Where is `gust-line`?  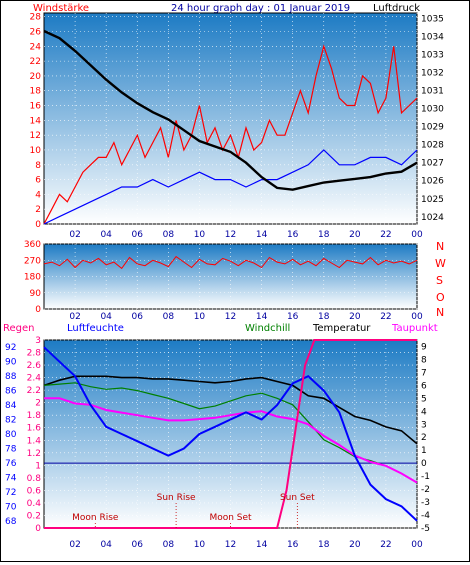
gust-line is located at coordinates (230, 187).